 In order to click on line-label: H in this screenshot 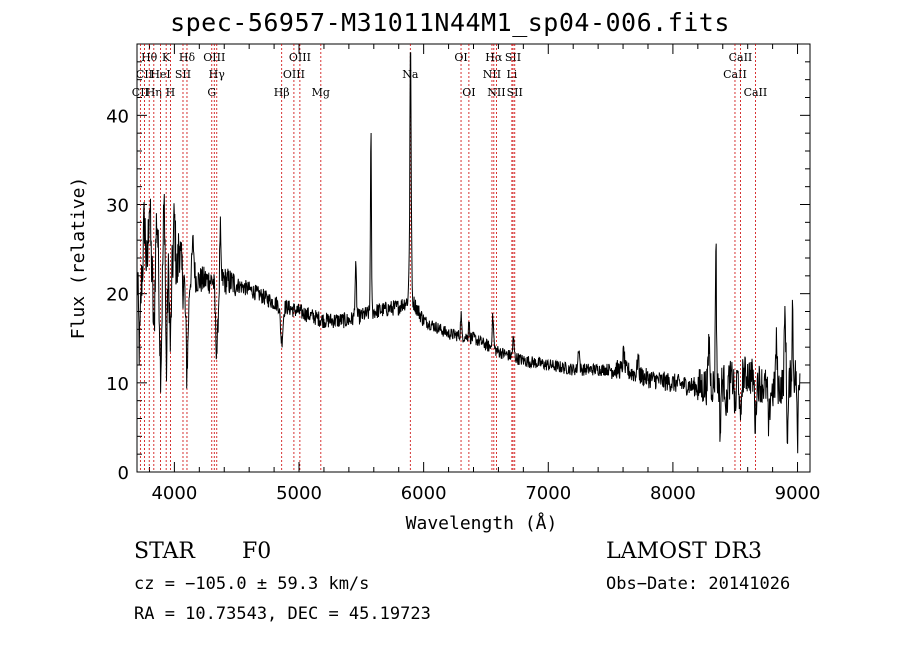, I will do `click(171, 92)`.